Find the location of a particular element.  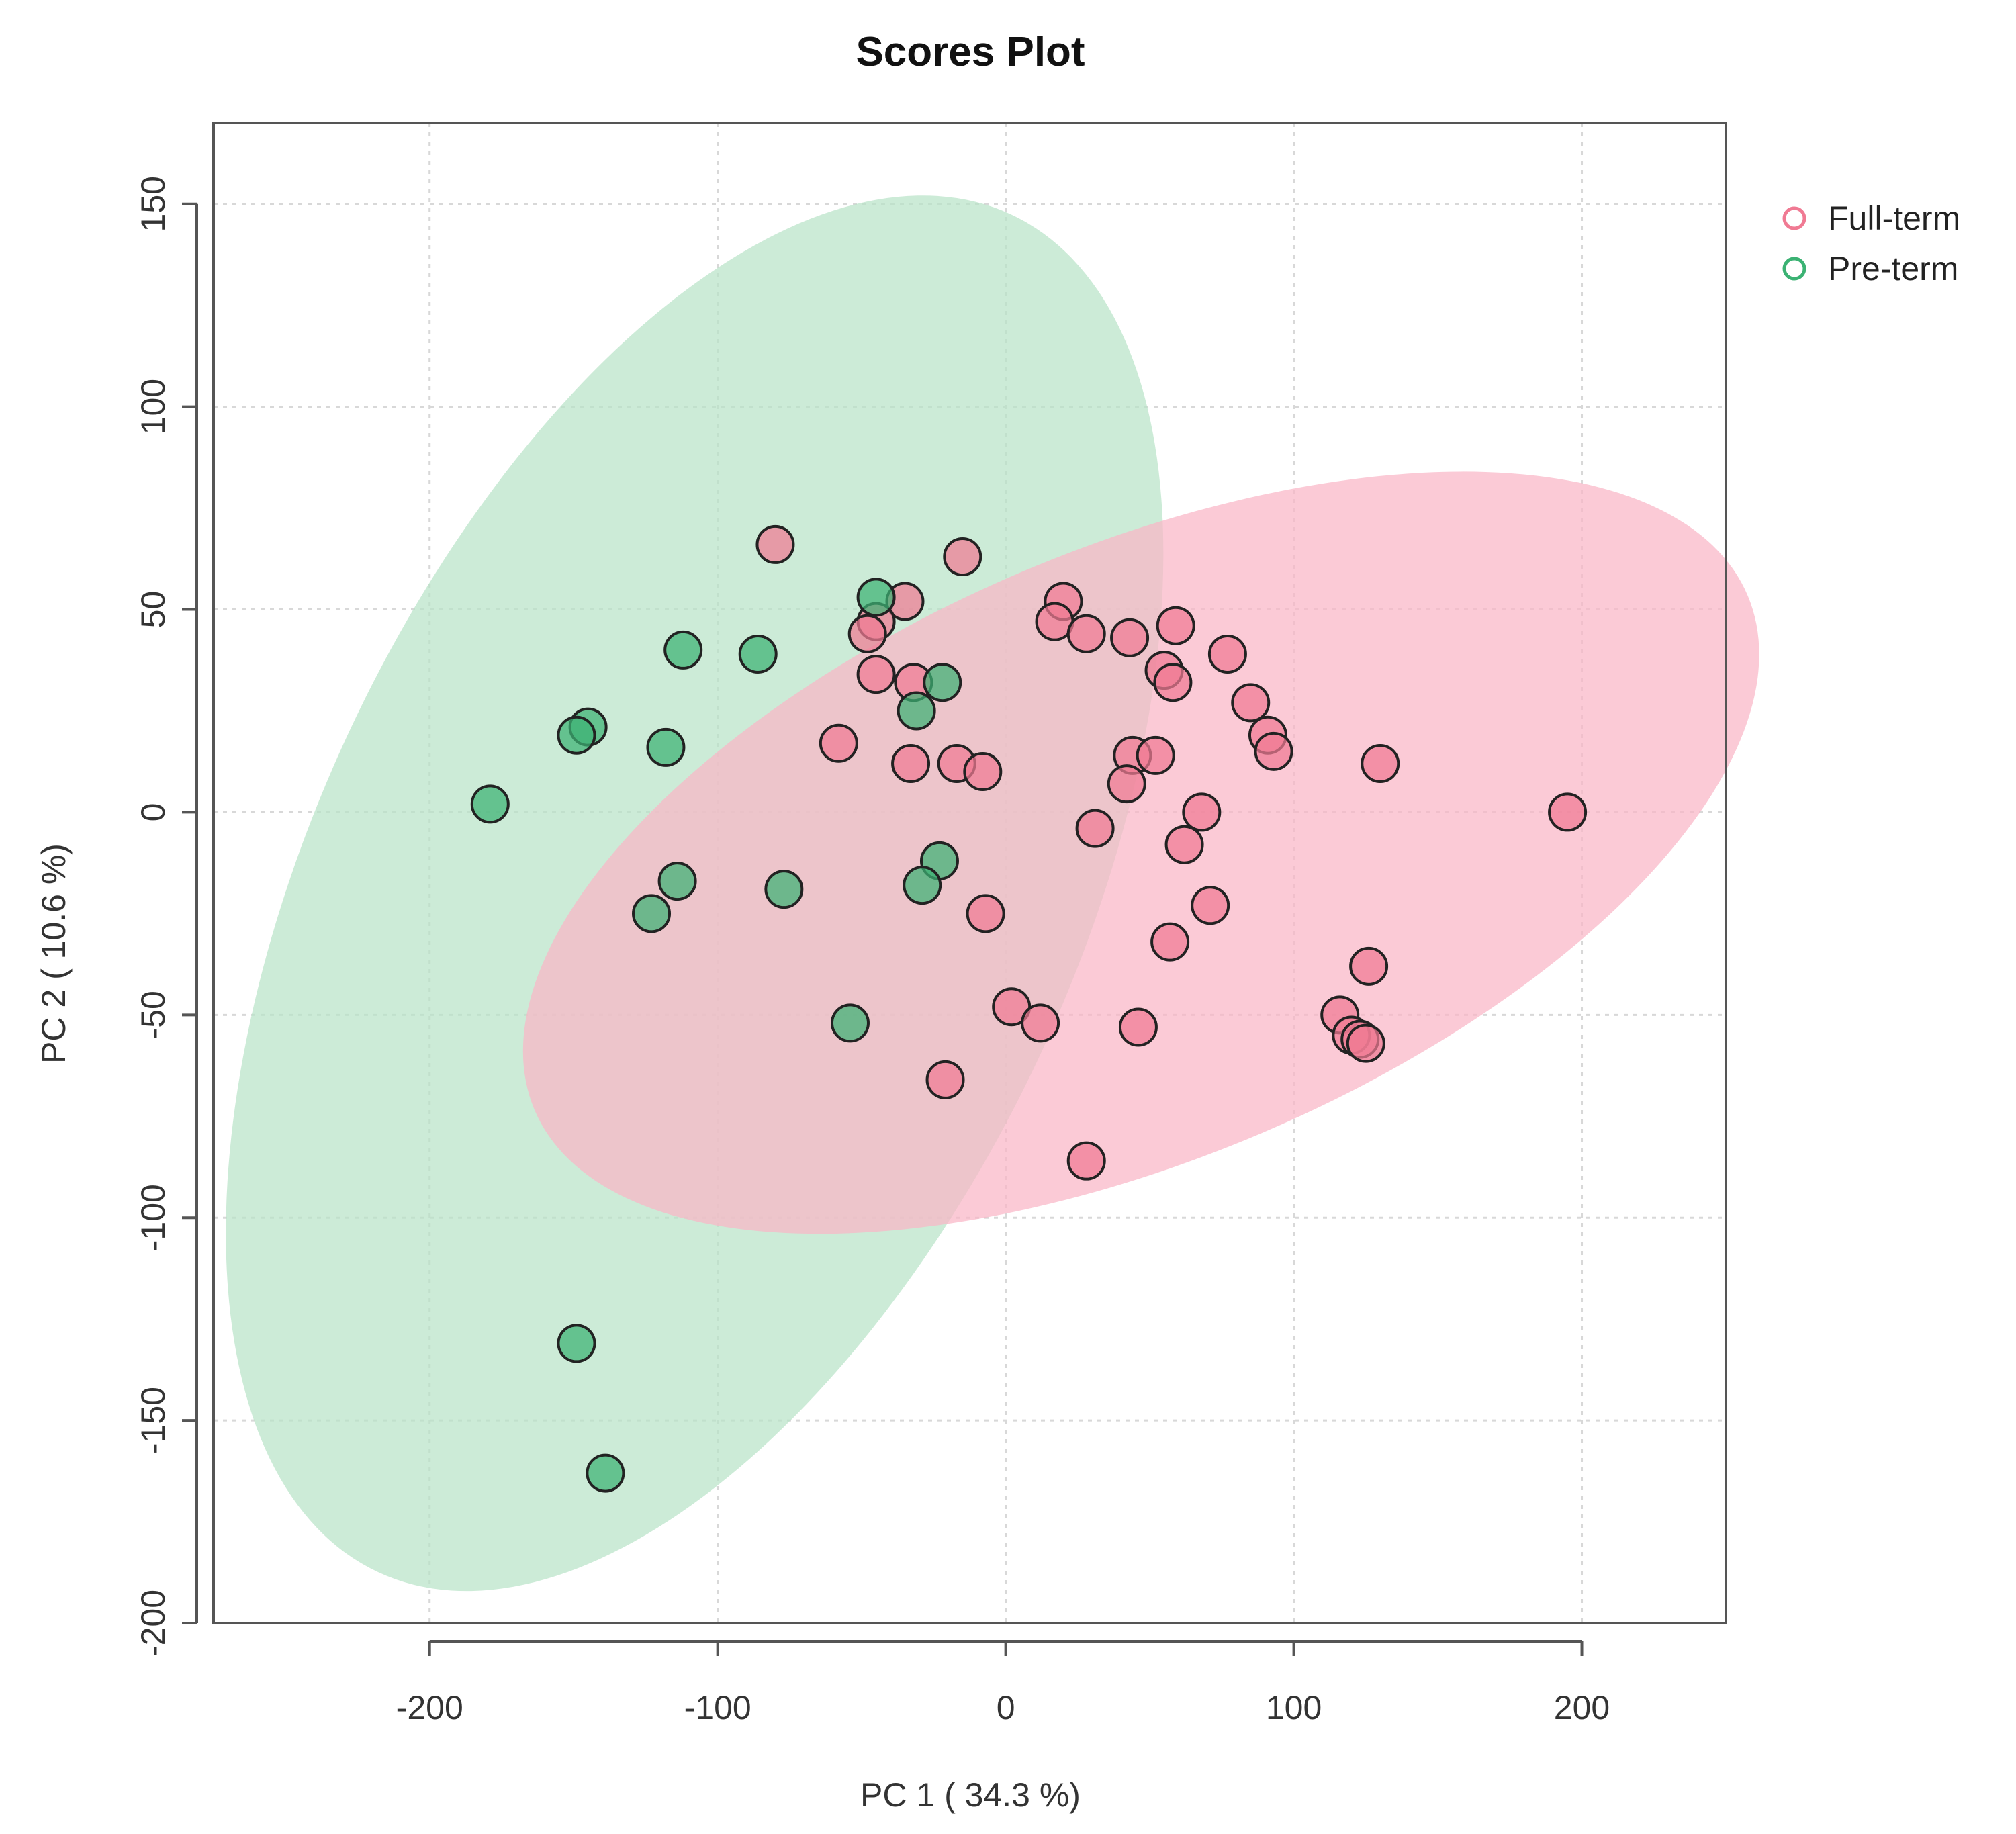

y-tick-label: -150 is located at coordinates (153, 1420).